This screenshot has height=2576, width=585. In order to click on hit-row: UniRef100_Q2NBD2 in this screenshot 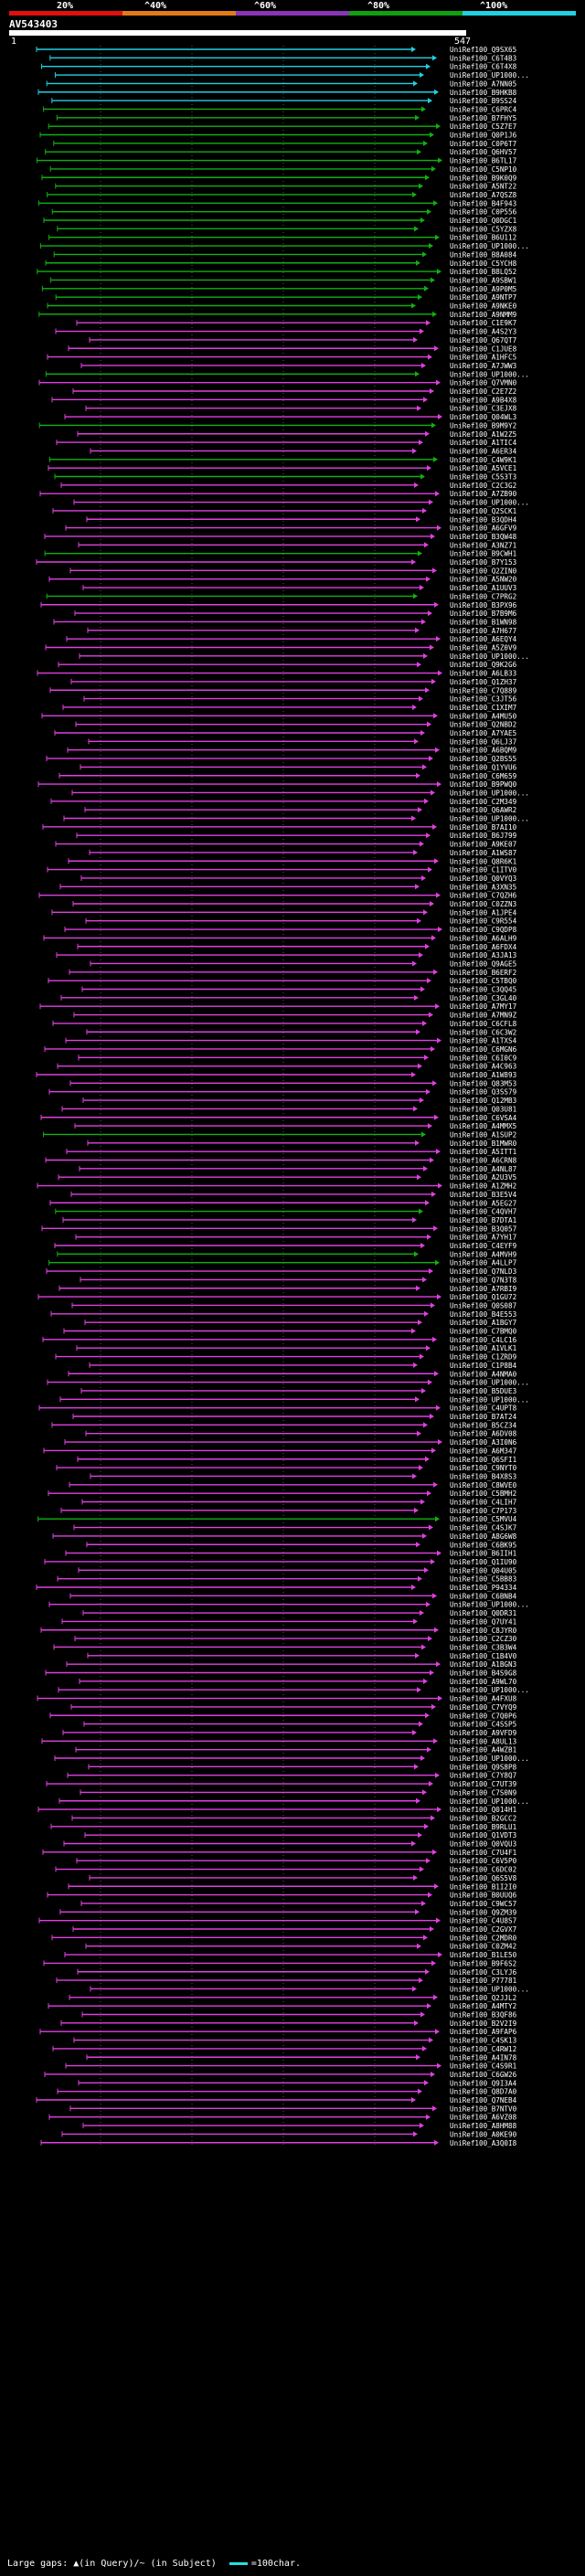, I will do `click(296, 725)`.